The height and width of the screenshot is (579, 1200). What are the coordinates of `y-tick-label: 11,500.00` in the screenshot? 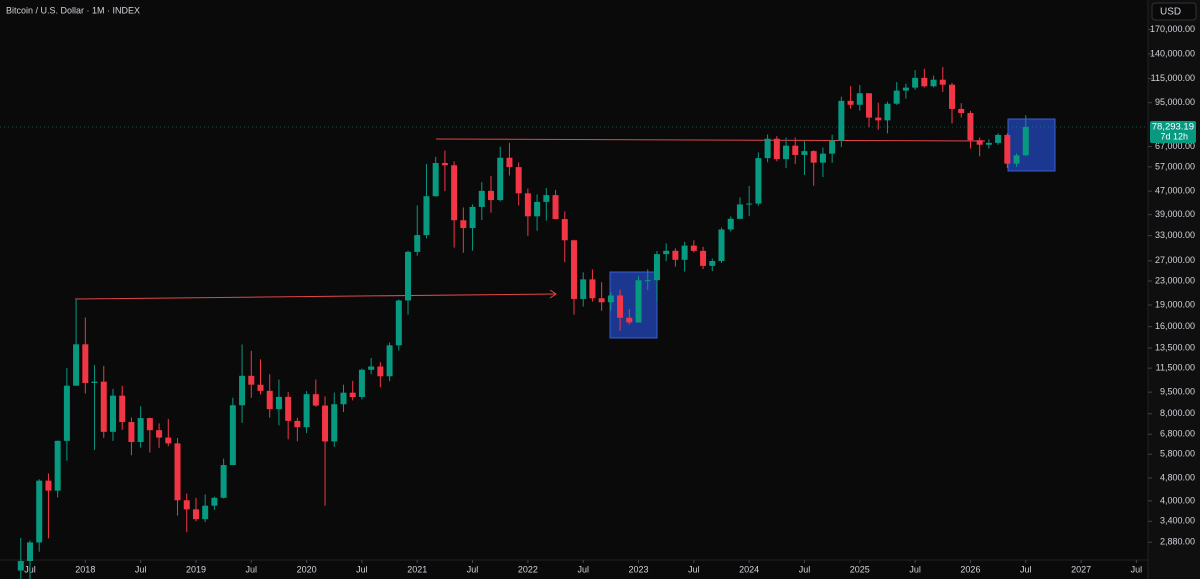 It's located at (1175, 368).